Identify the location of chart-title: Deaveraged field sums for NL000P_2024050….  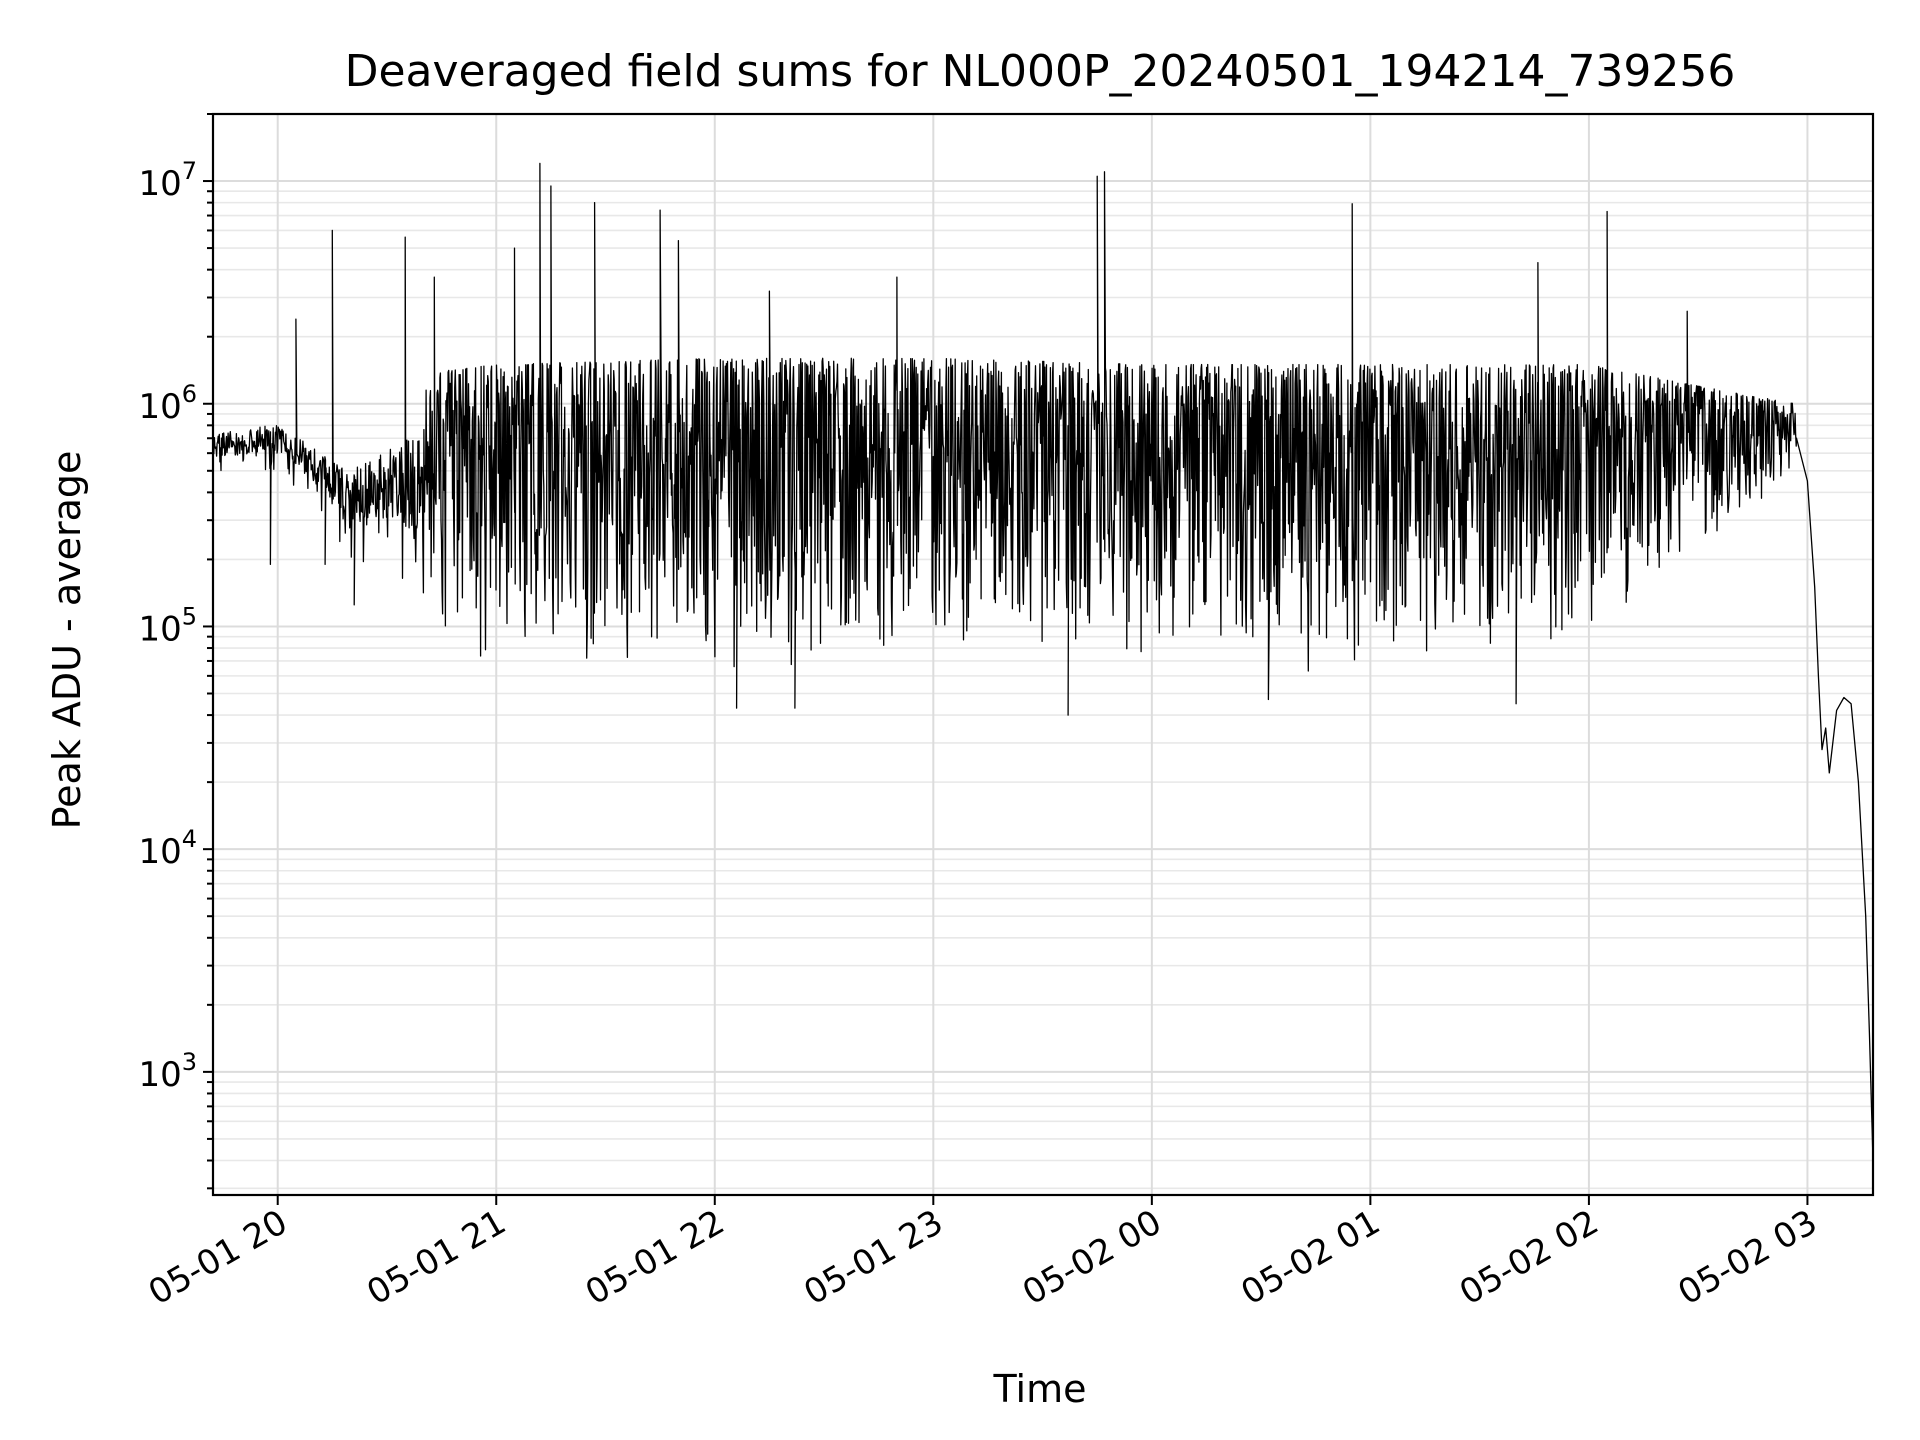
(1040, 71).